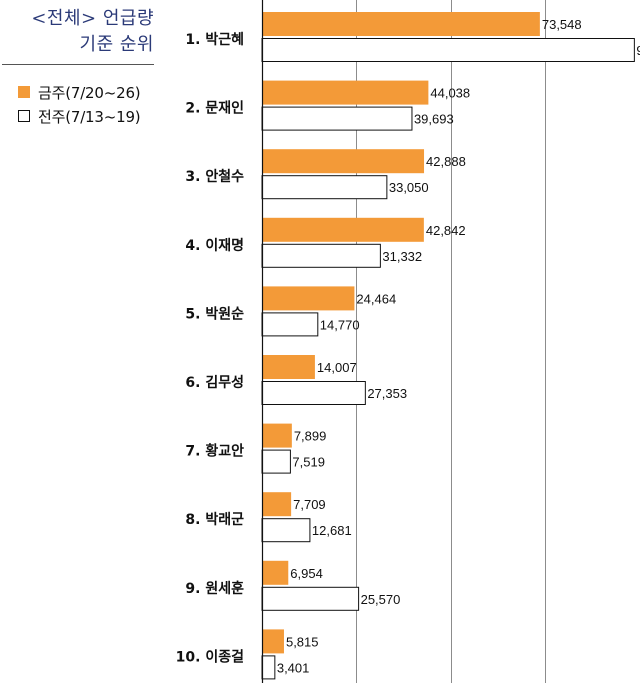 The height and width of the screenshot is (683, 640). What do you see at coordinates (381, 599) in the screenshot?
I see `value-label: 25,570` at bounding box center [381, 599].